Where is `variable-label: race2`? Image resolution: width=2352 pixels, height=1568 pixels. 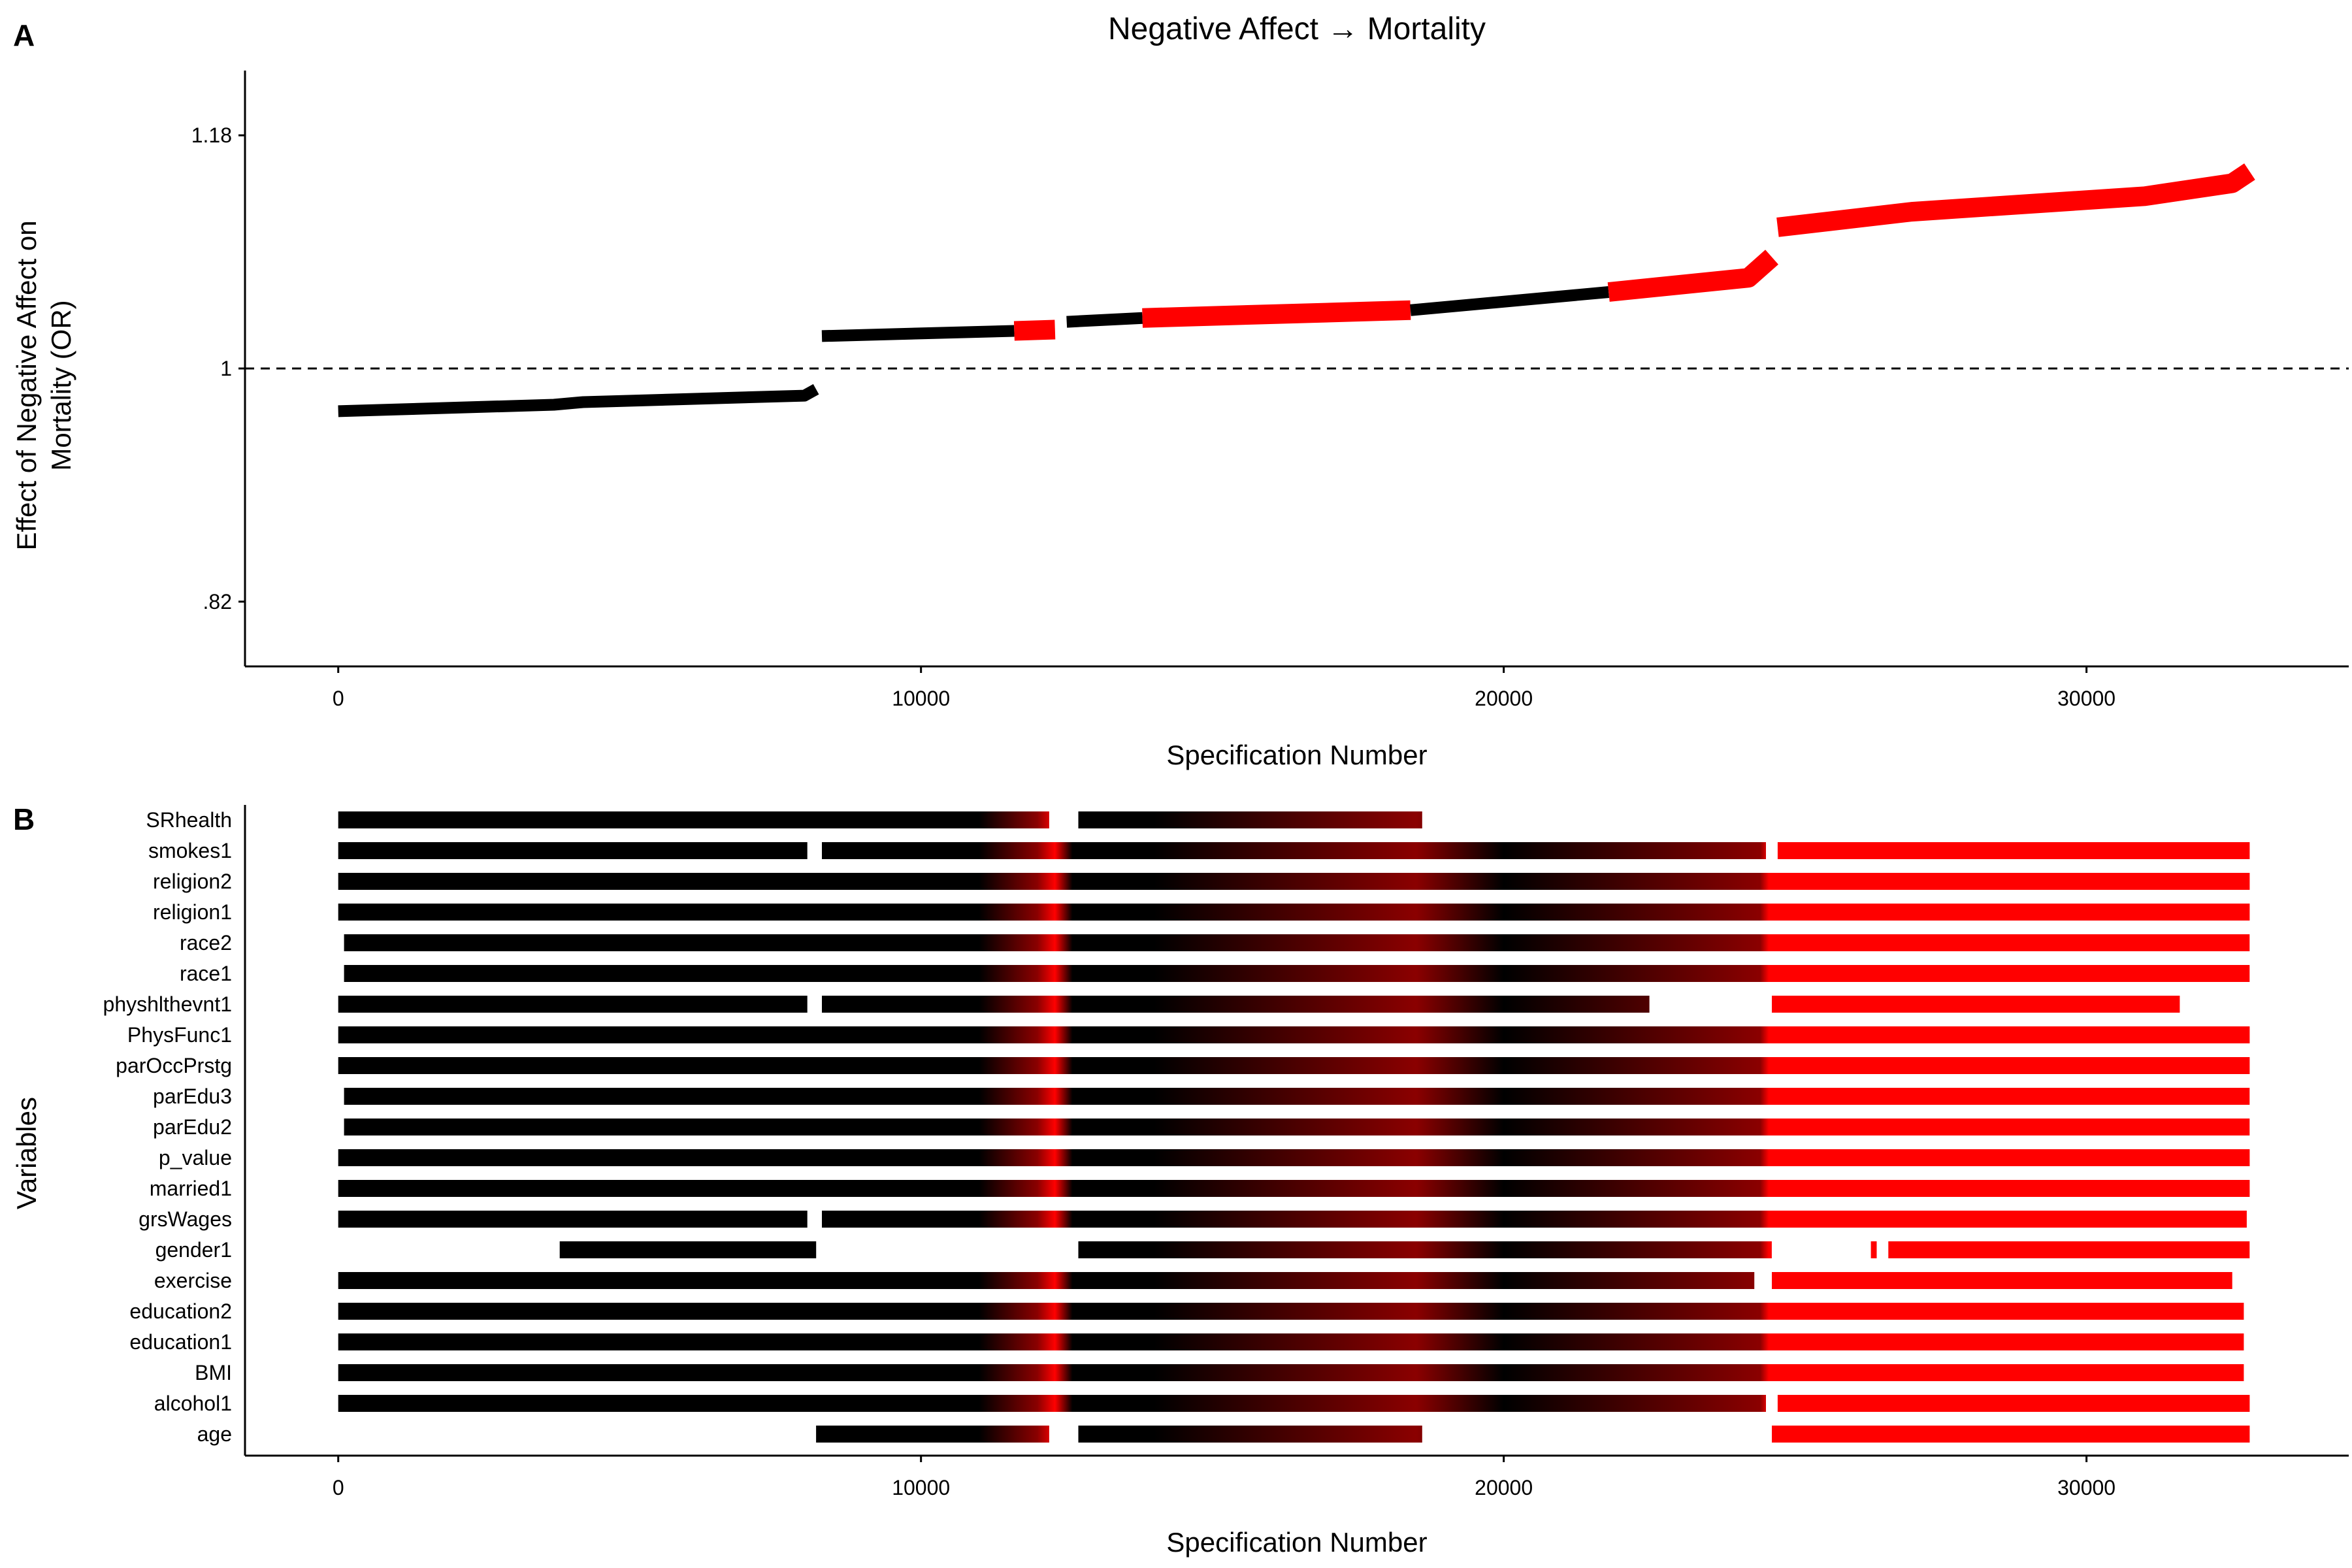
variable-label: race2 is located at coordinates (206, 943).